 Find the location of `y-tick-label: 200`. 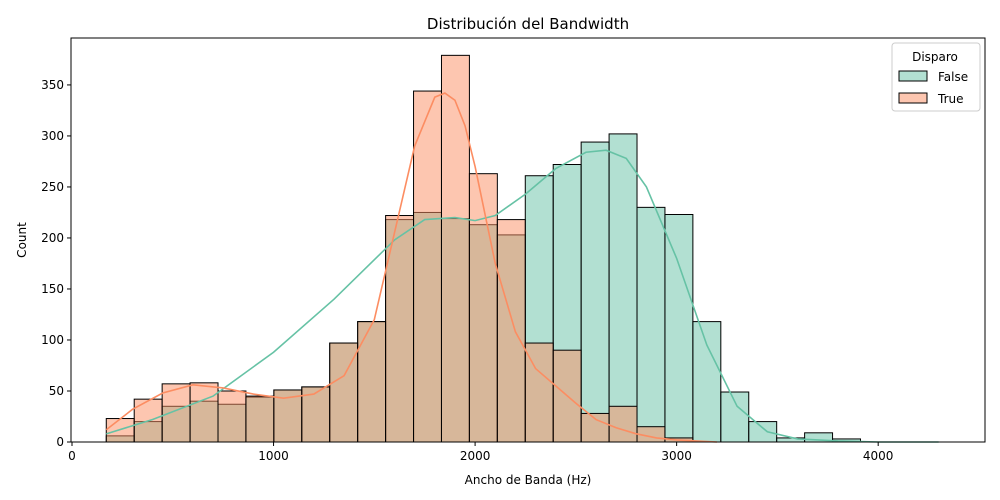

y-tick-label: 200 is located at coordinates (52, 238).